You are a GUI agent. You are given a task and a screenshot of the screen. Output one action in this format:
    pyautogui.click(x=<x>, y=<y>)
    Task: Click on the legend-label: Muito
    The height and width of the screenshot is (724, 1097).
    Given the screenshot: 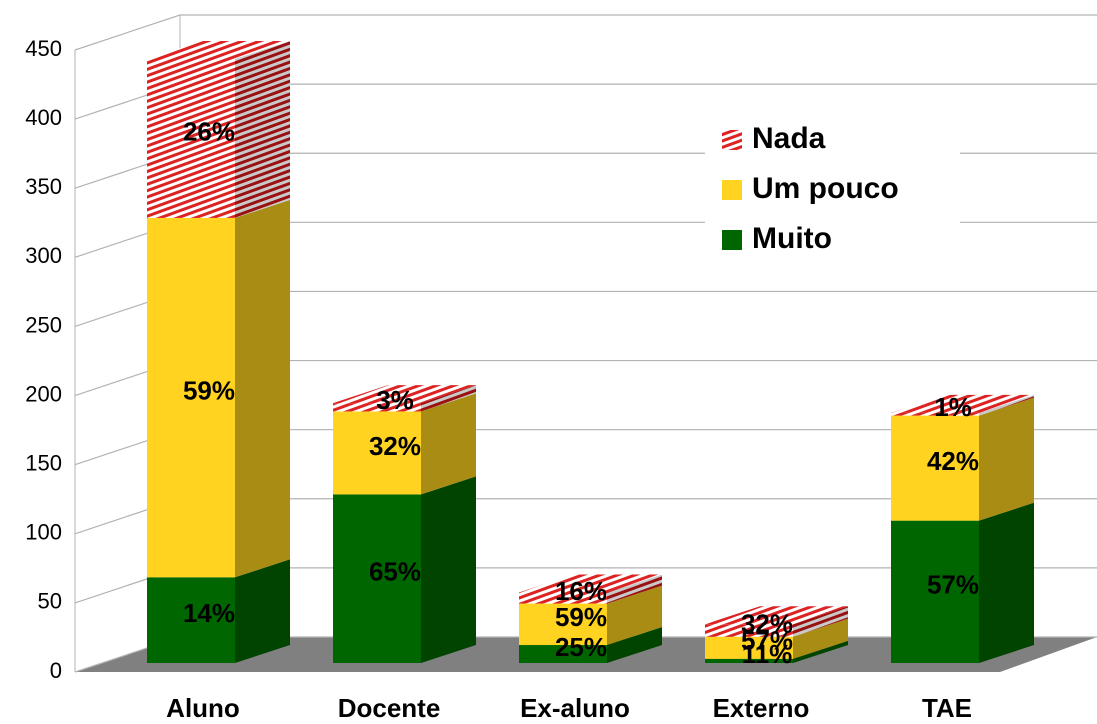 What is the action you would take?
    pyautogui.click(x=792, y=238)
    